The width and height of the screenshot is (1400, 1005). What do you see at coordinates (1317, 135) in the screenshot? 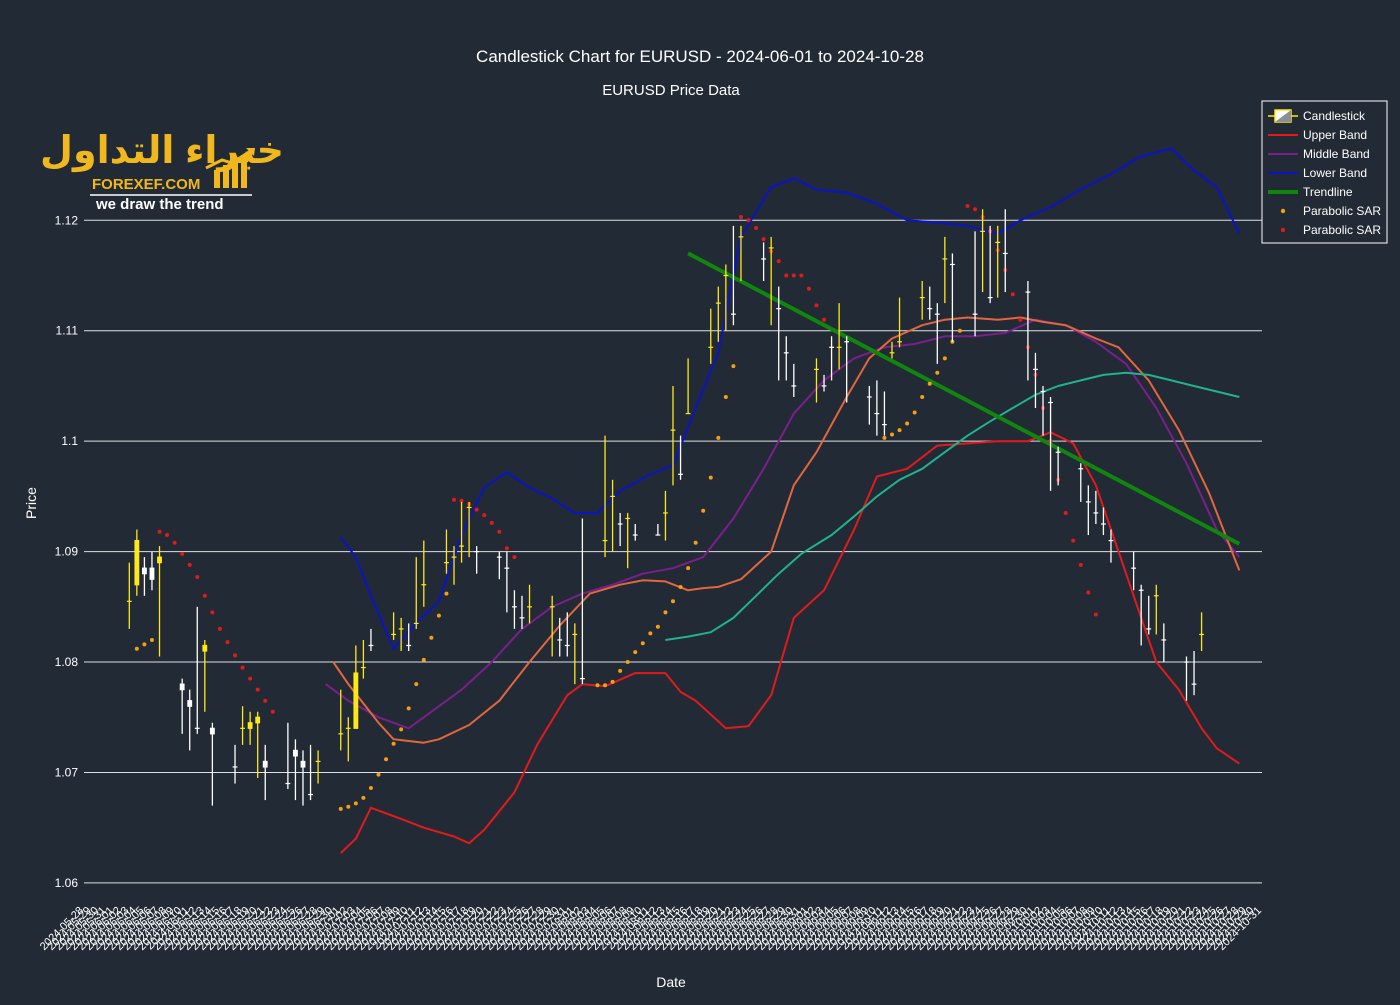
I see `legend-item: Upper Band` at bounding box center [1317, 135].